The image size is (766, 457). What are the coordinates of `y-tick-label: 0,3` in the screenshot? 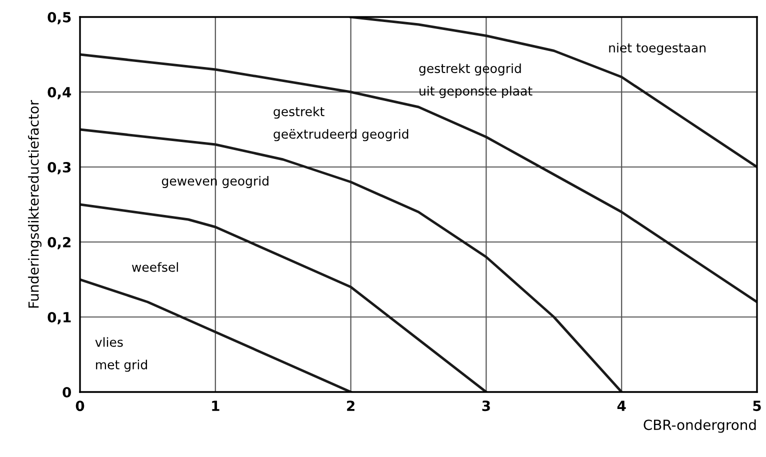 It's located at (59, 168).